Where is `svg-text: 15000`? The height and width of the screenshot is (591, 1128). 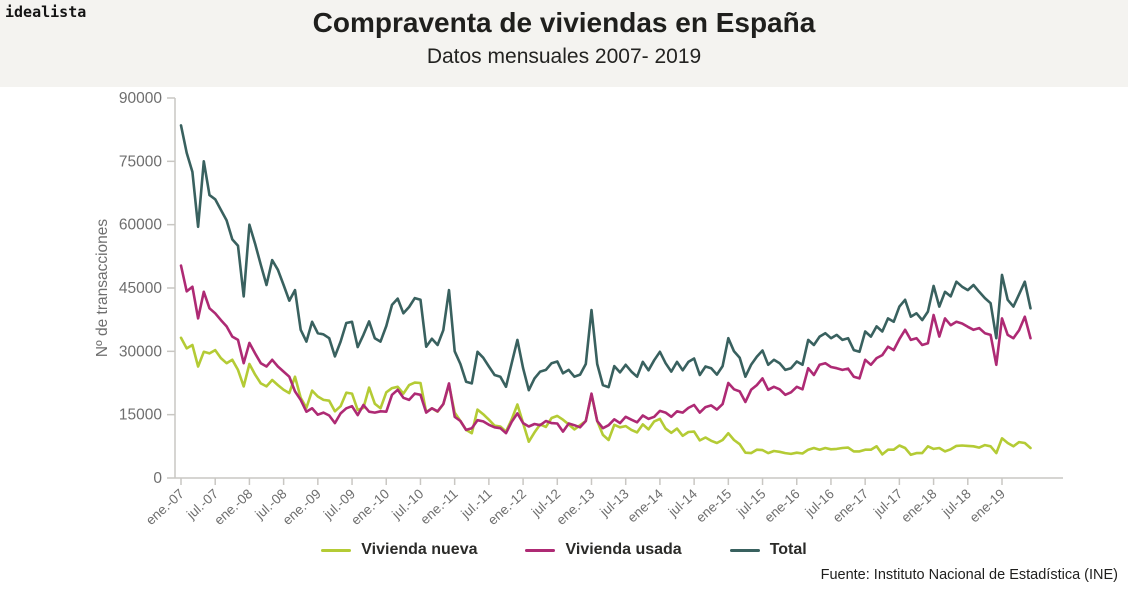 svg-text: 15000 is located at coordinates (140, 415).